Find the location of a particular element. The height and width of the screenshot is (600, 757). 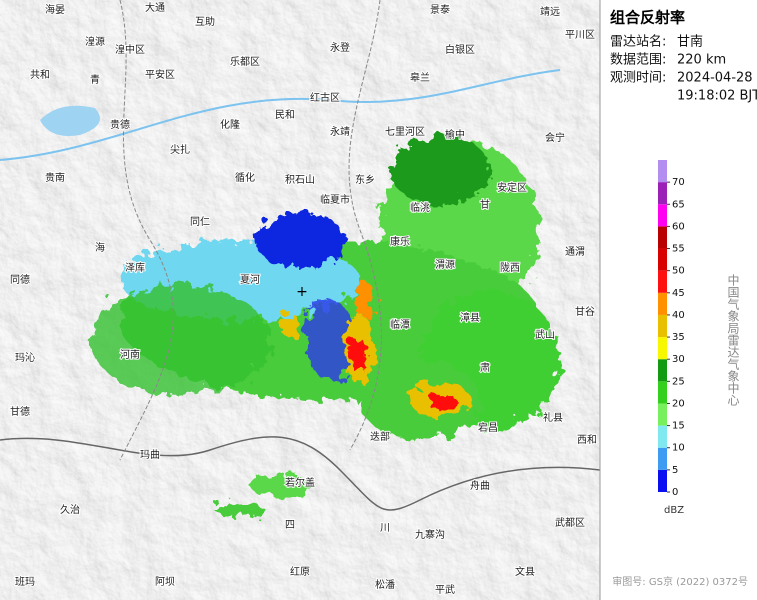

credit: 中国气象局雷达气象中心 is located at coordinates (733, 339).